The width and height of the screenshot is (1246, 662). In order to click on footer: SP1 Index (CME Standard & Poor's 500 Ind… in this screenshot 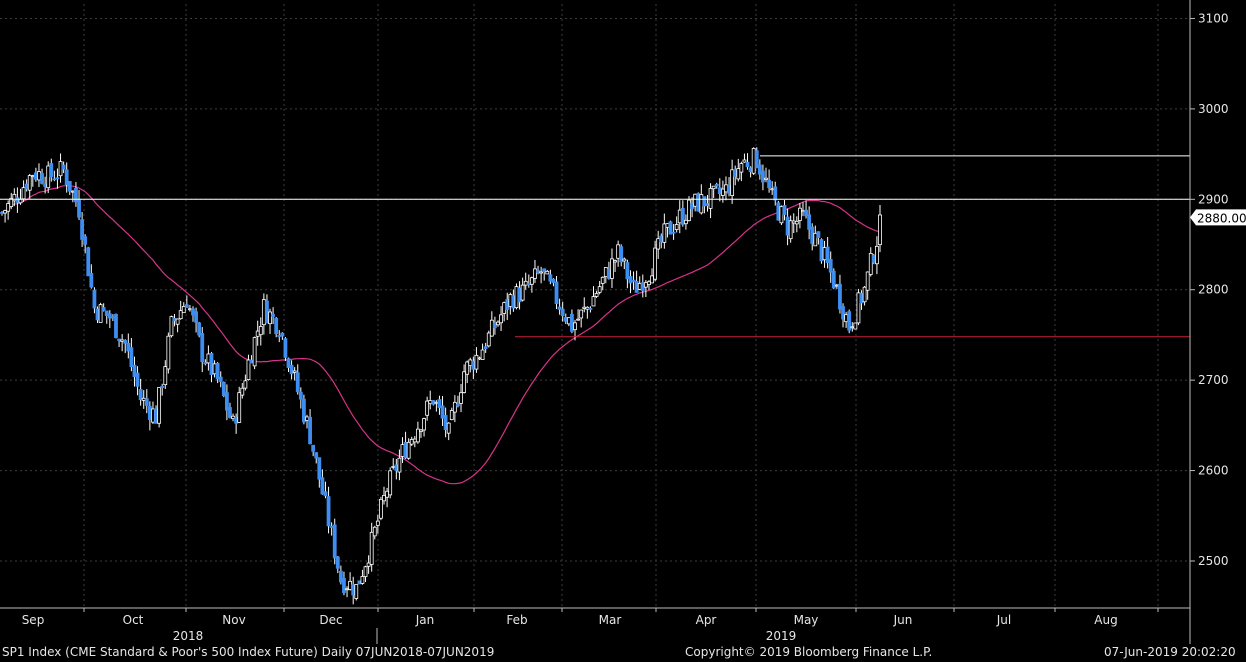, I will do `click(623, 653)`.